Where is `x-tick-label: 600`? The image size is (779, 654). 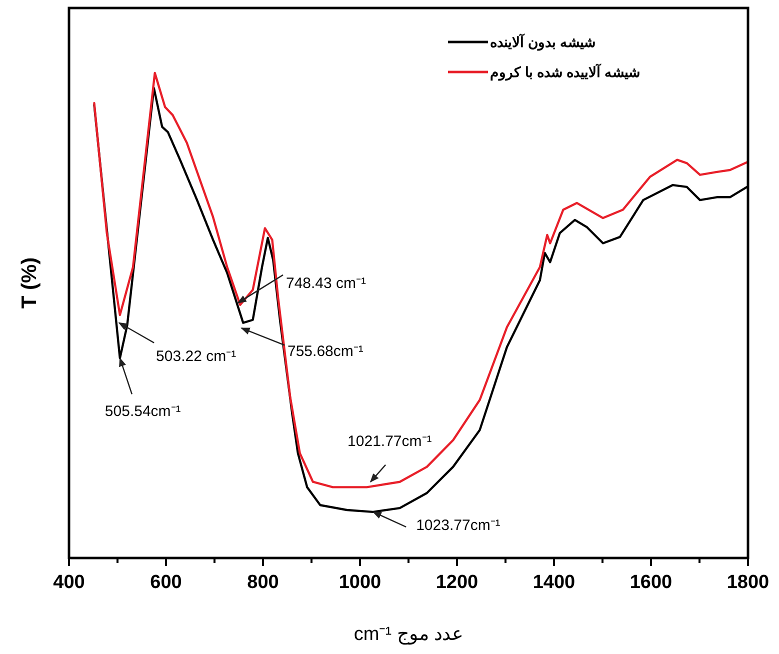
x-tick-label: 600 is located at coordinates (166, 582).